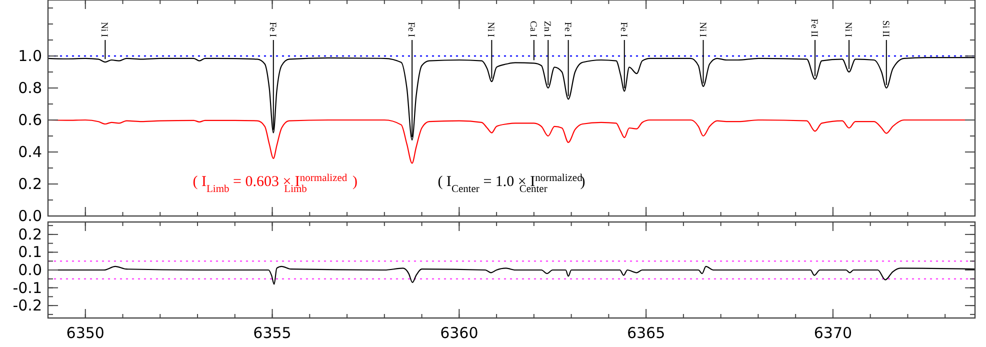 The image size is (986, 347). Describe the element at coordinates (30, 56) in the screenshot. I see `y-tick-label: 1.0` at that location.